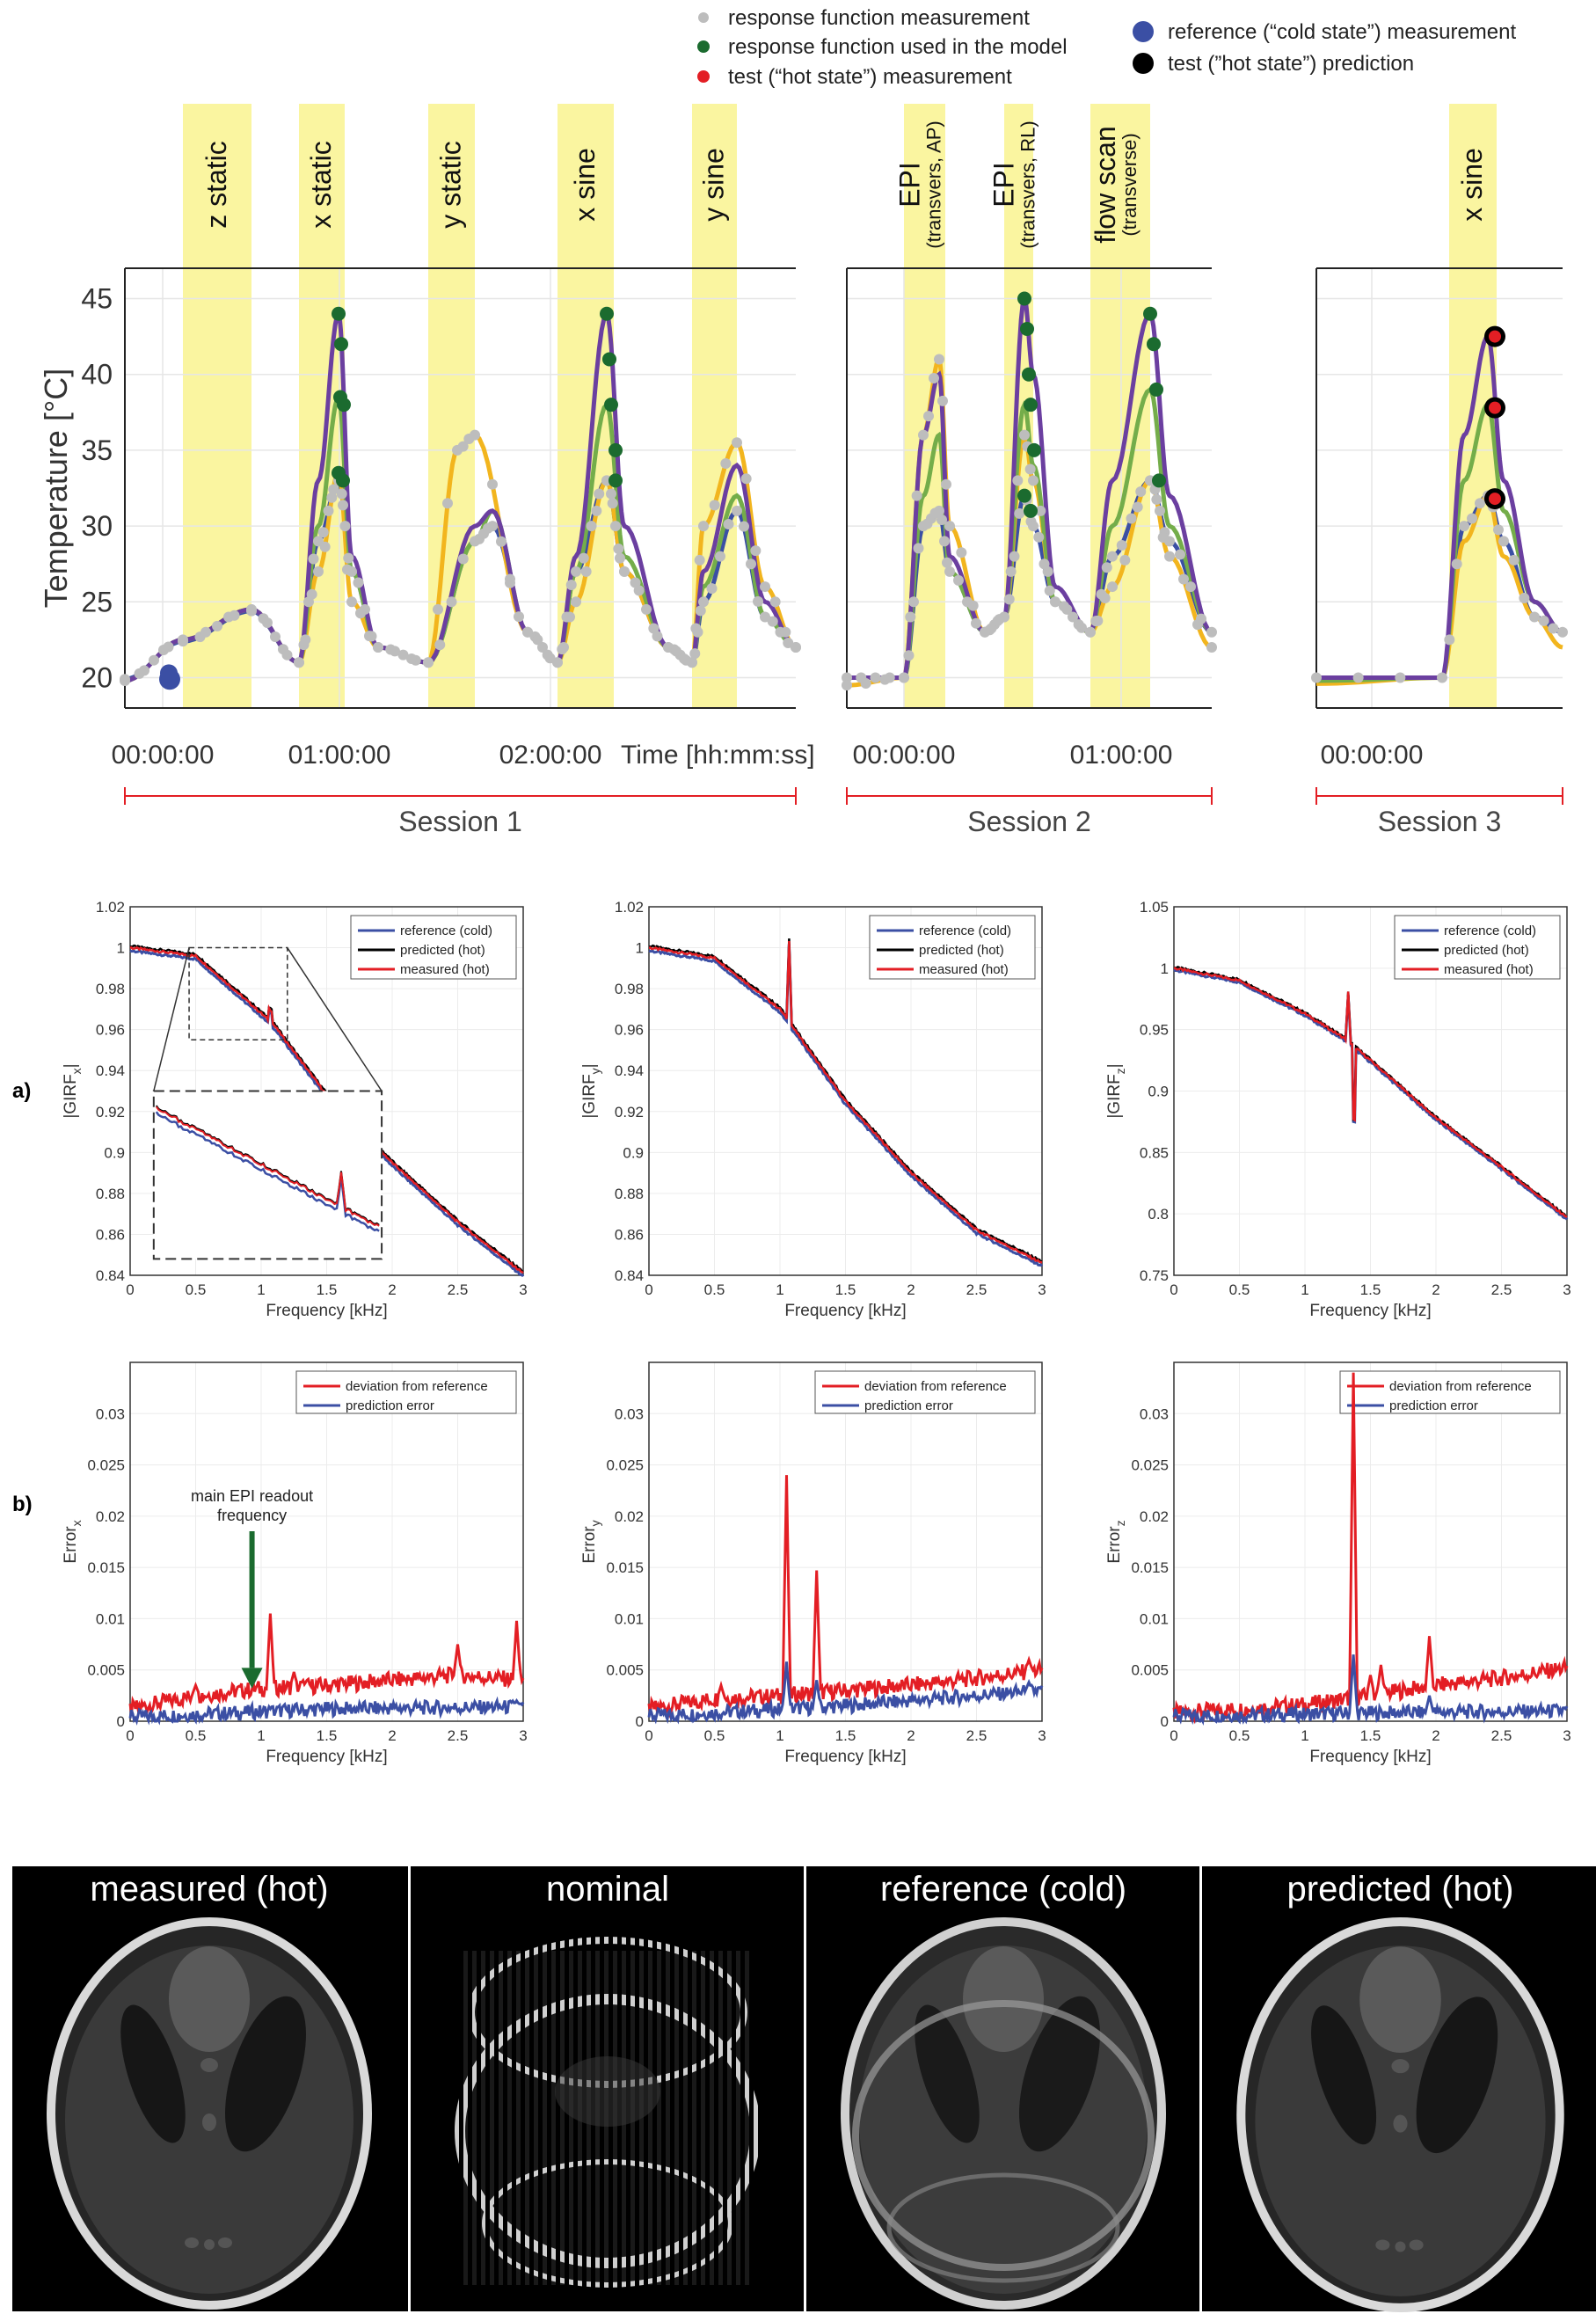 The image size is (1596, 2314). I want to click on y-tick-label: 0.015, so click(1150, 1567).